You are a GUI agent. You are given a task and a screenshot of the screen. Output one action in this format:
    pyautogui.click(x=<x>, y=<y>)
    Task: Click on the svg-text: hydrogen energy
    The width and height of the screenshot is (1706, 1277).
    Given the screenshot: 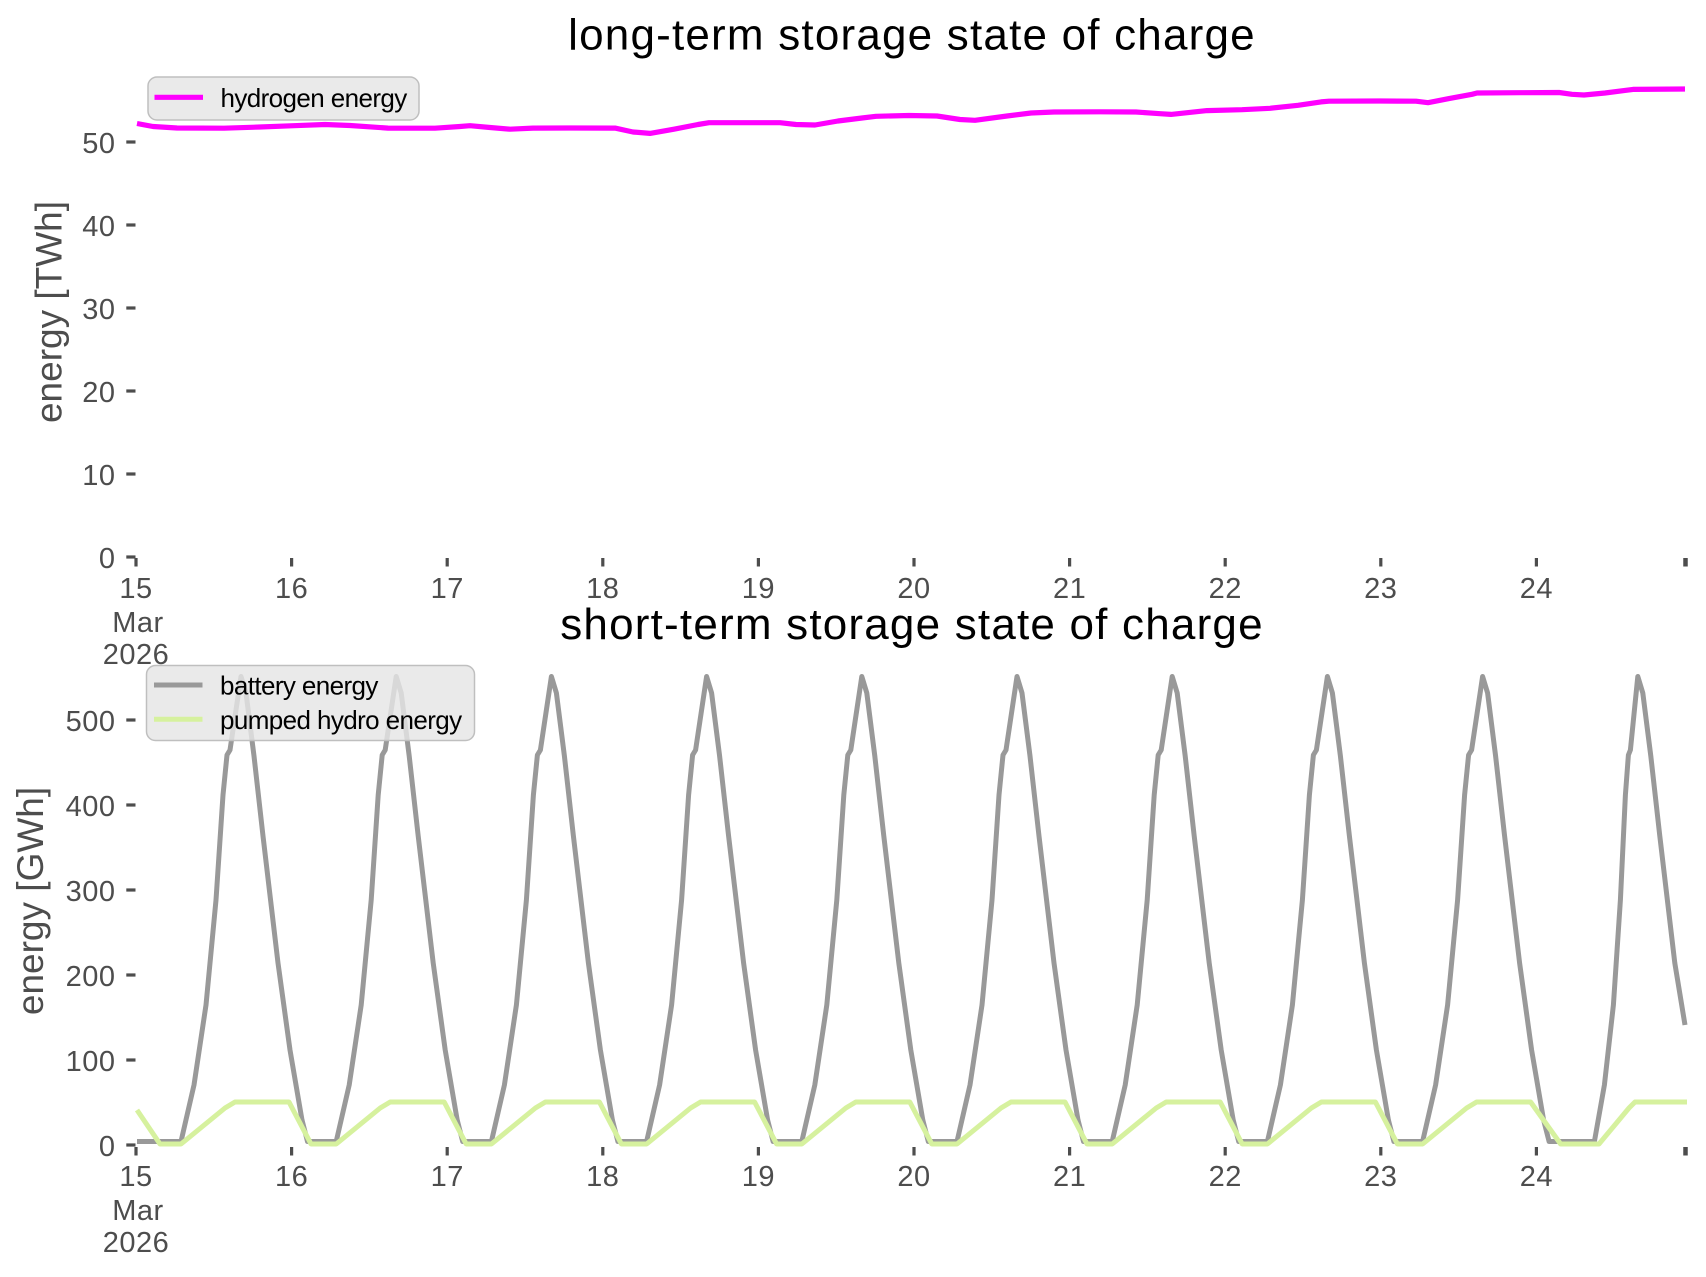 What is the action you would take?
    pyautogui.click(x=314, y=98)
    